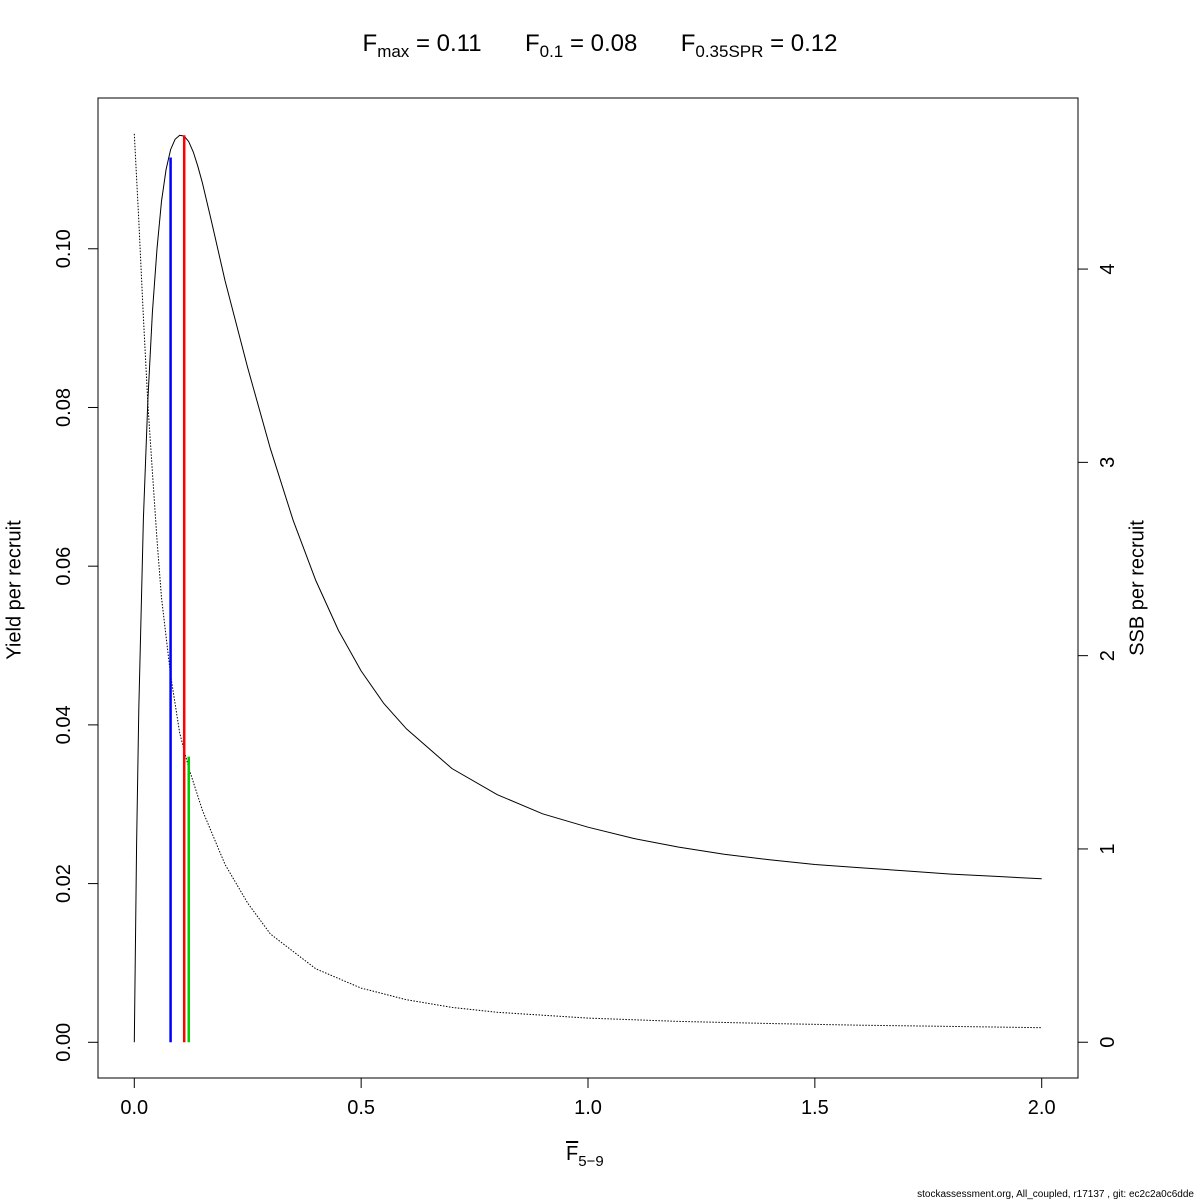  What do you see at coordinates (64, 724) in the screenshot?
I see `y-tick-label: 0.04` at bounding box center [64, 724].